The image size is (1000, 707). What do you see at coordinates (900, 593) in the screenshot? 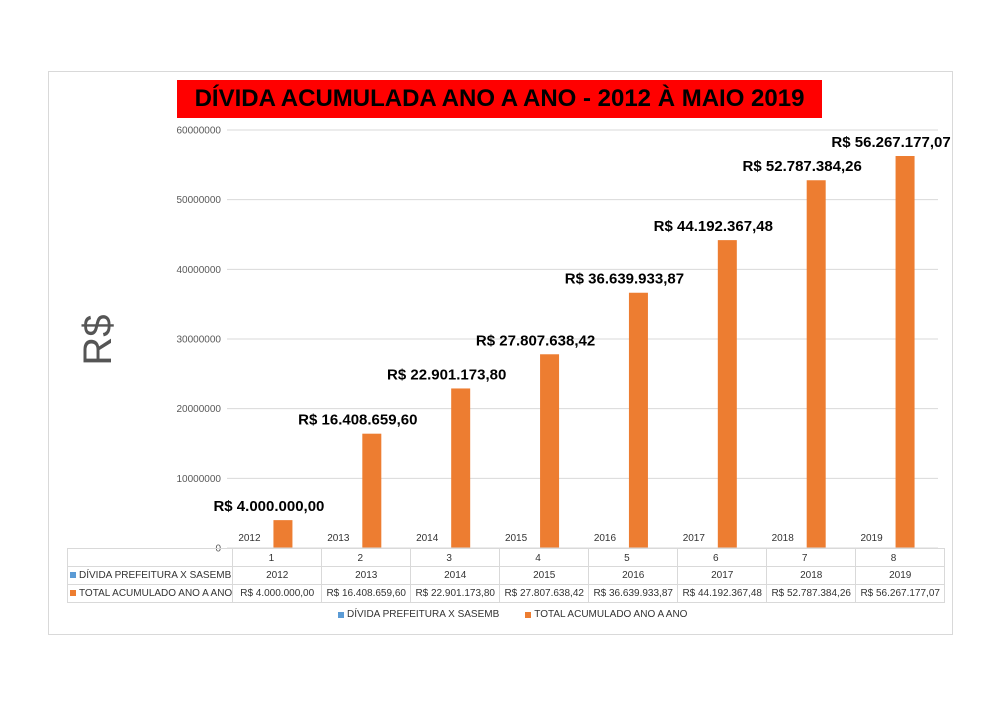
I see `table-cell: R$ 56.267.177,07` at bounding box center [900, 593].